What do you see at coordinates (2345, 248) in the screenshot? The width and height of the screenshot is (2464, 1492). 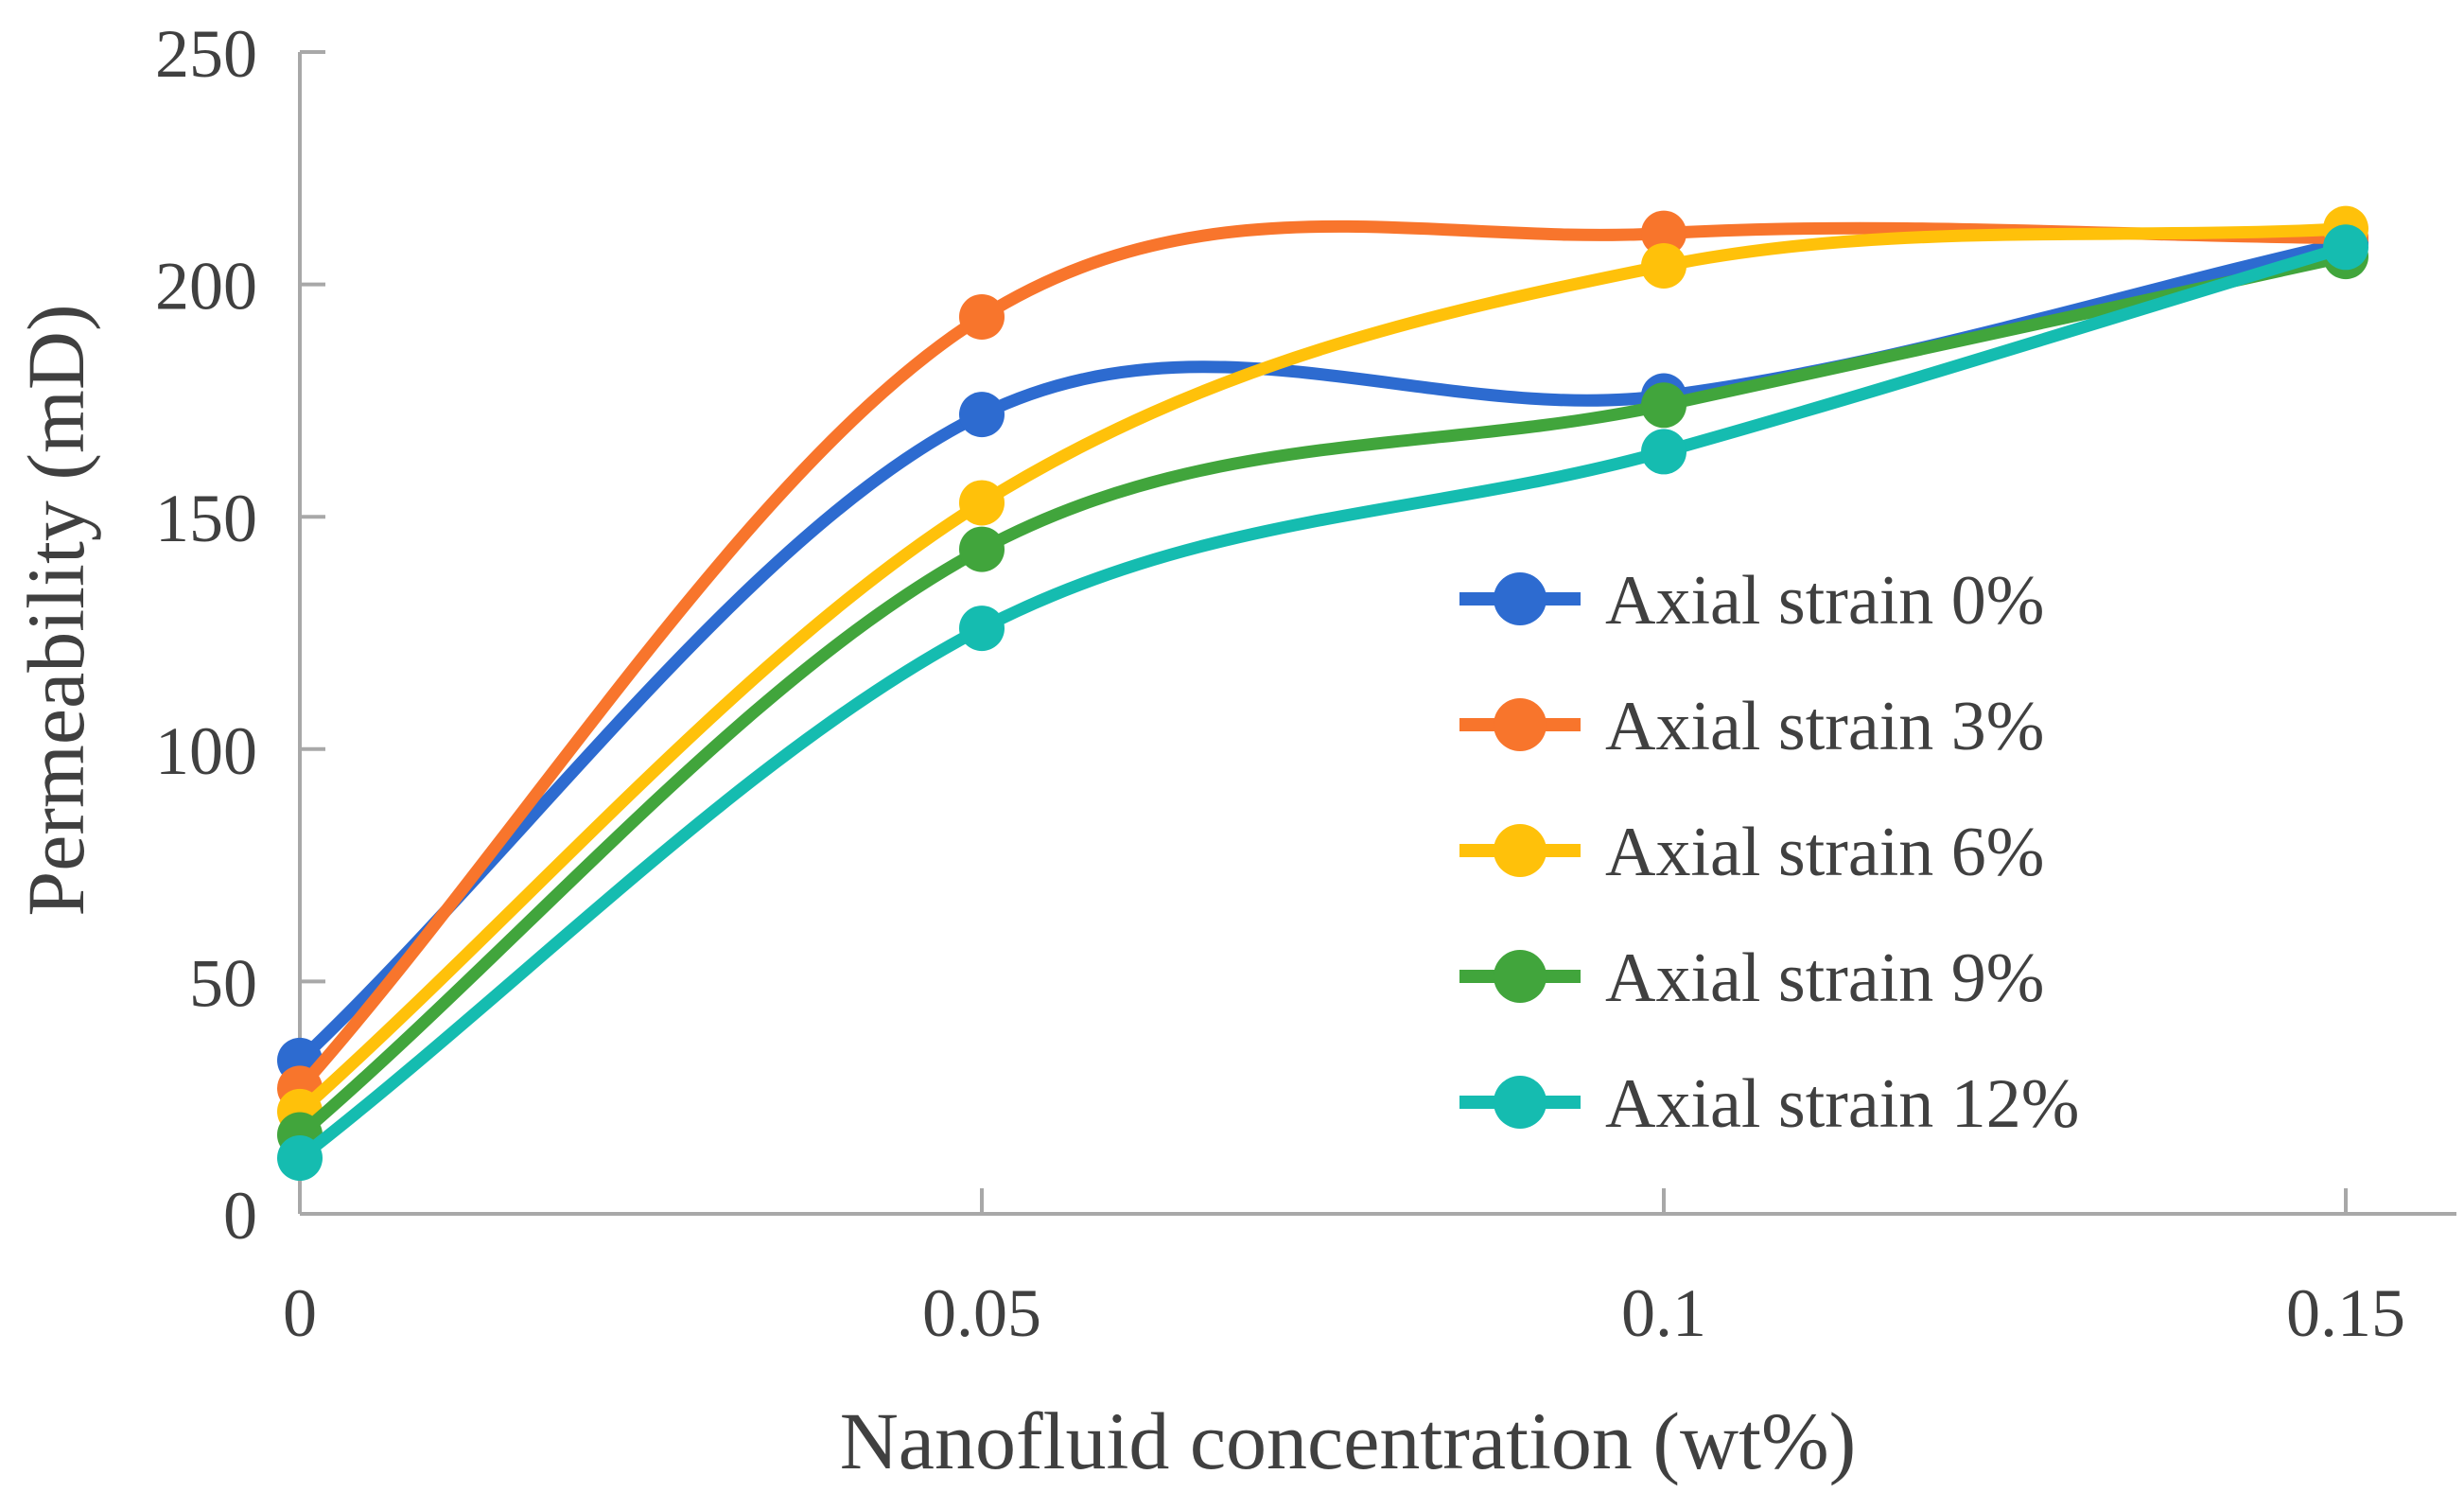 I see `data-point-axial-strain-12--x0.15` at bounding box center [2345, 248].